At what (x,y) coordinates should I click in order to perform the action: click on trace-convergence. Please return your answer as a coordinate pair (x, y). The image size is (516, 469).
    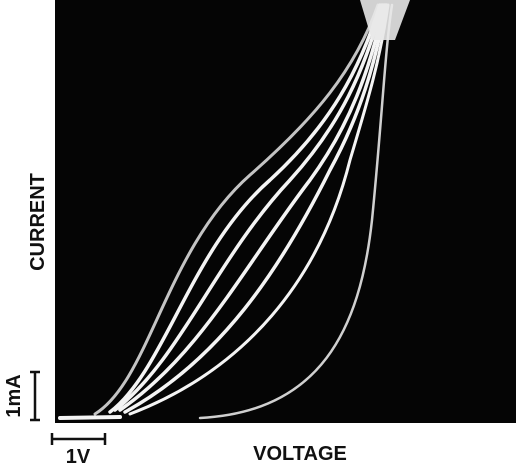
    Looking at the image, I should click on (385, 20).